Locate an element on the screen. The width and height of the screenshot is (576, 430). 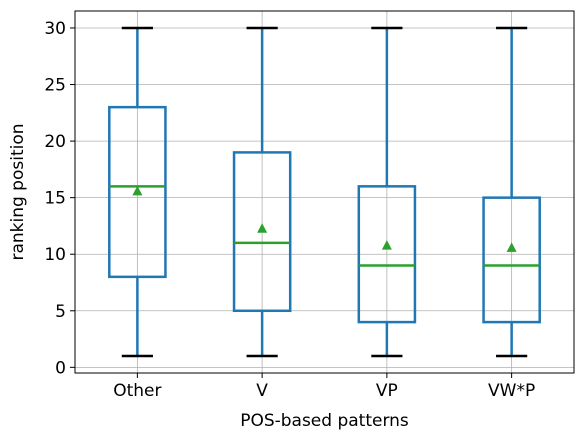
y-axis-ticks: 0 5 10 15 20 25 30 is located at coordinates (59, 198).